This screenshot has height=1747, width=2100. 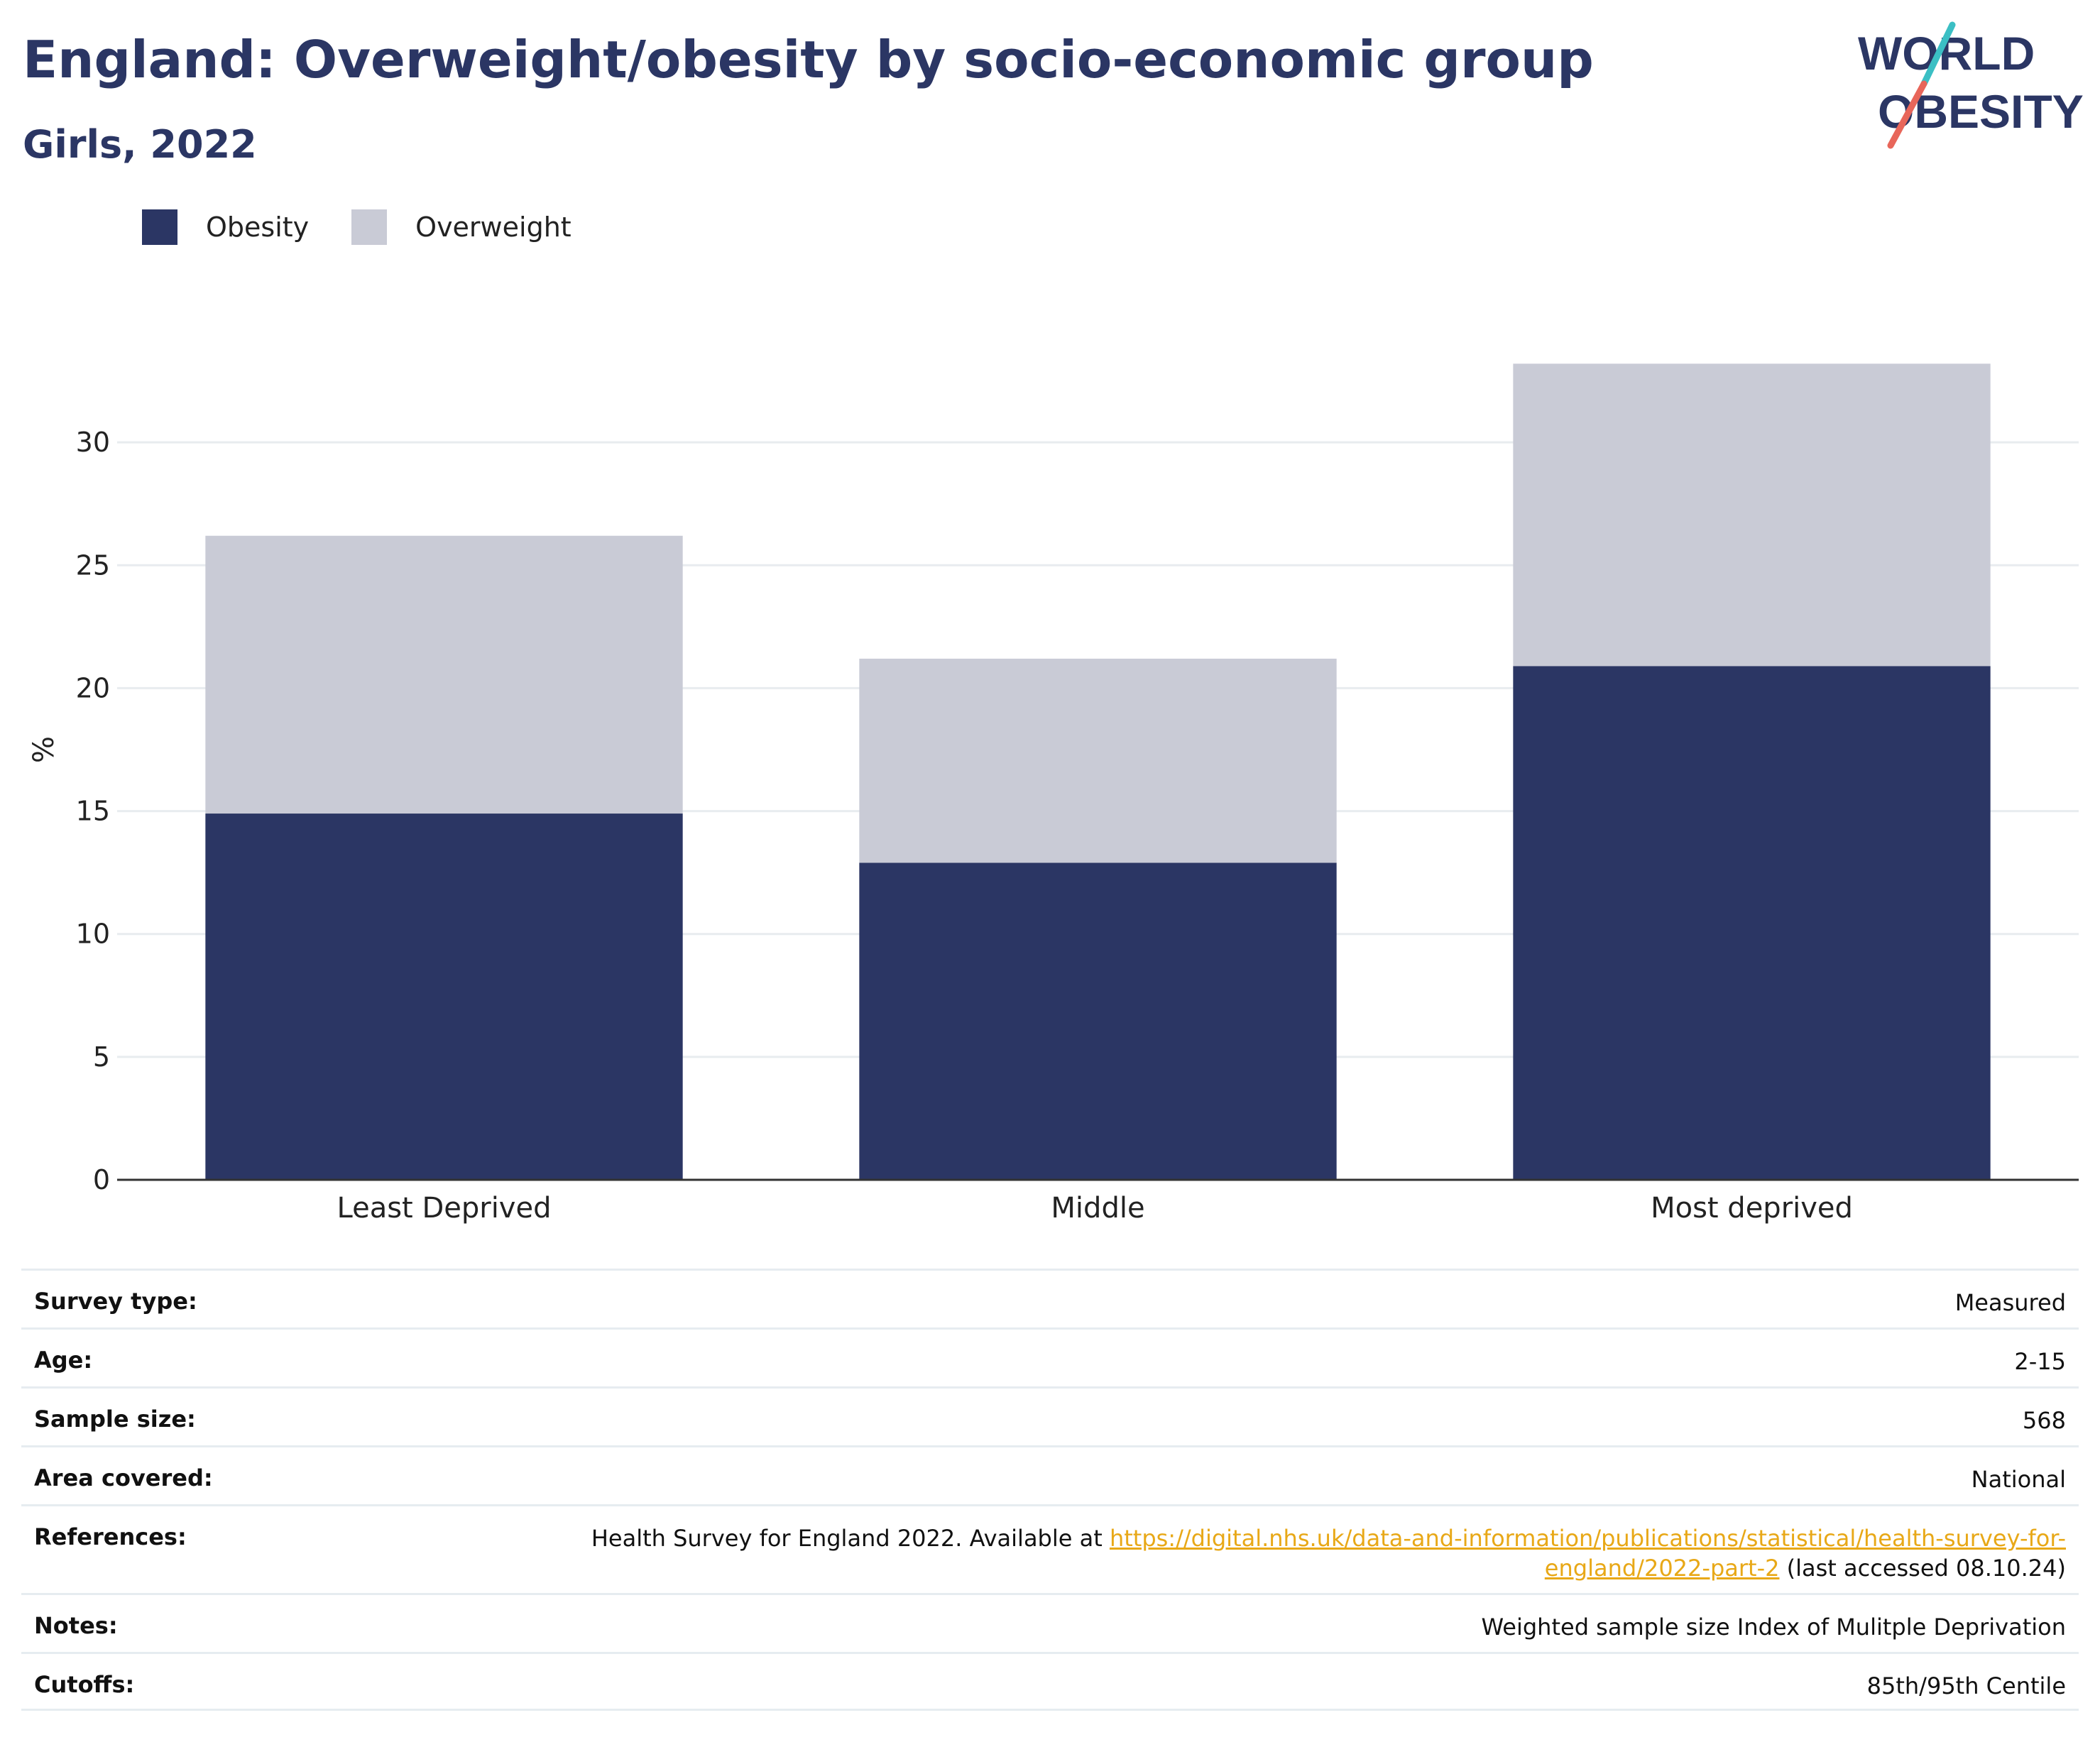 What do you see at coordinates (444, 997) in the screenshot?
I see `bar-obesity-least-deprived` at bounding box center [444, 997].